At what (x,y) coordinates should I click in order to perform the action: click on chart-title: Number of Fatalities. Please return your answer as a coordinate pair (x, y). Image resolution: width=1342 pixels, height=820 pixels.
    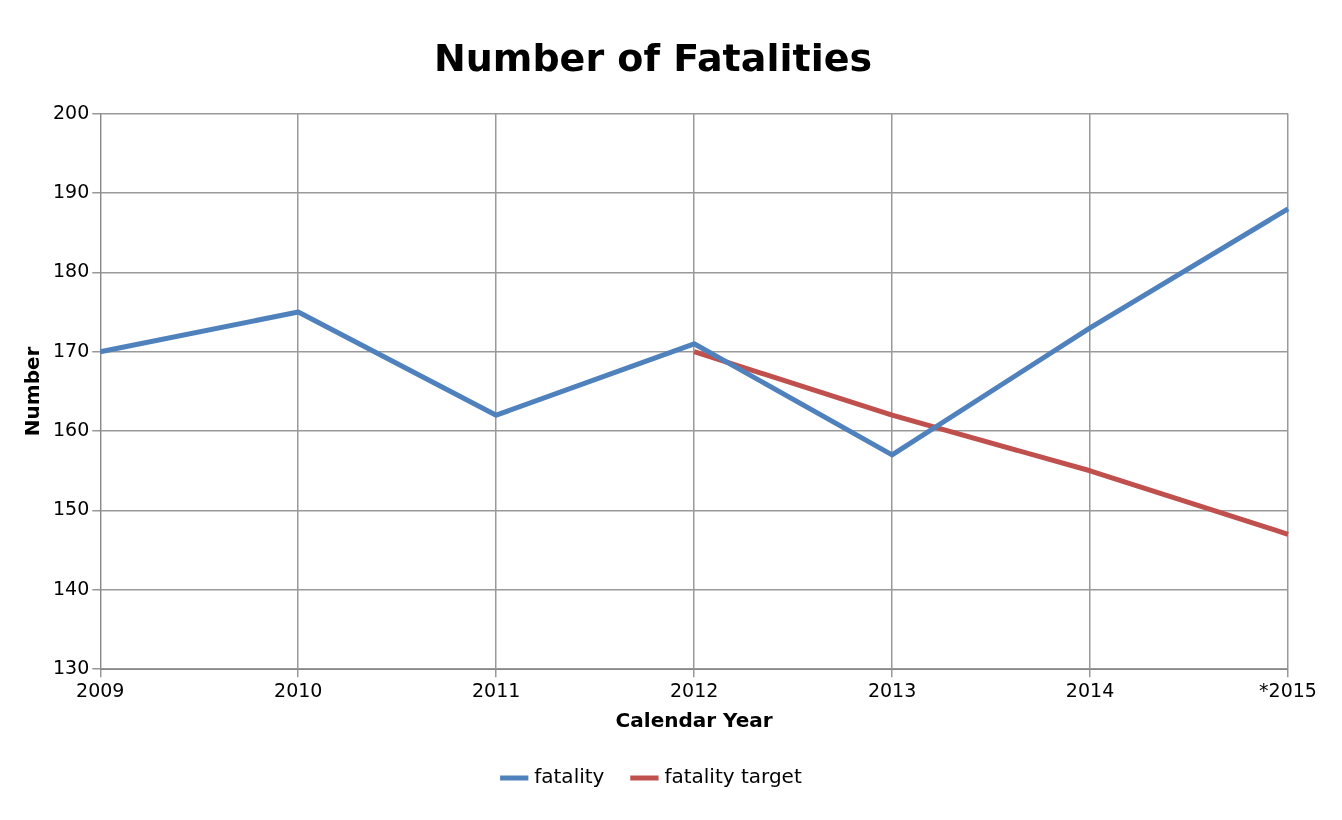
    Looking at the image, I should click on (653, 57).